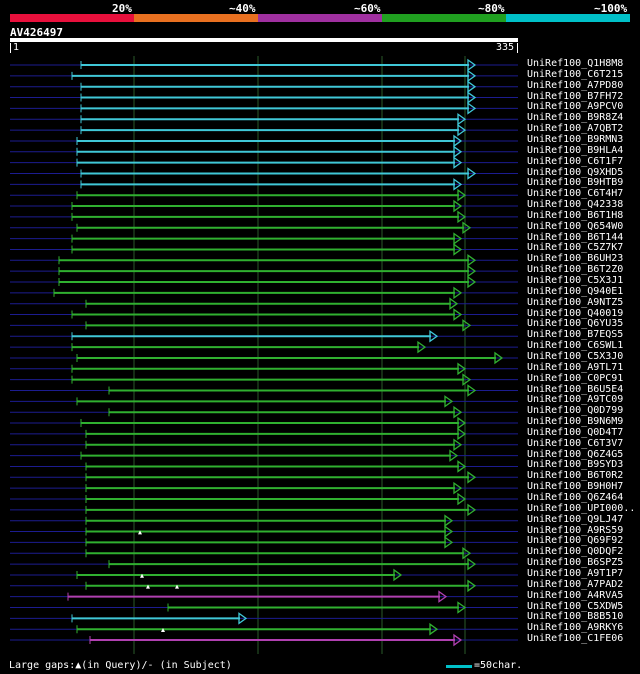  What do you see at coordinates (575, 563) in the screenshot?
I see `hit-label: UniRef100_B6SPZ5` at bounding box center [575, 563].